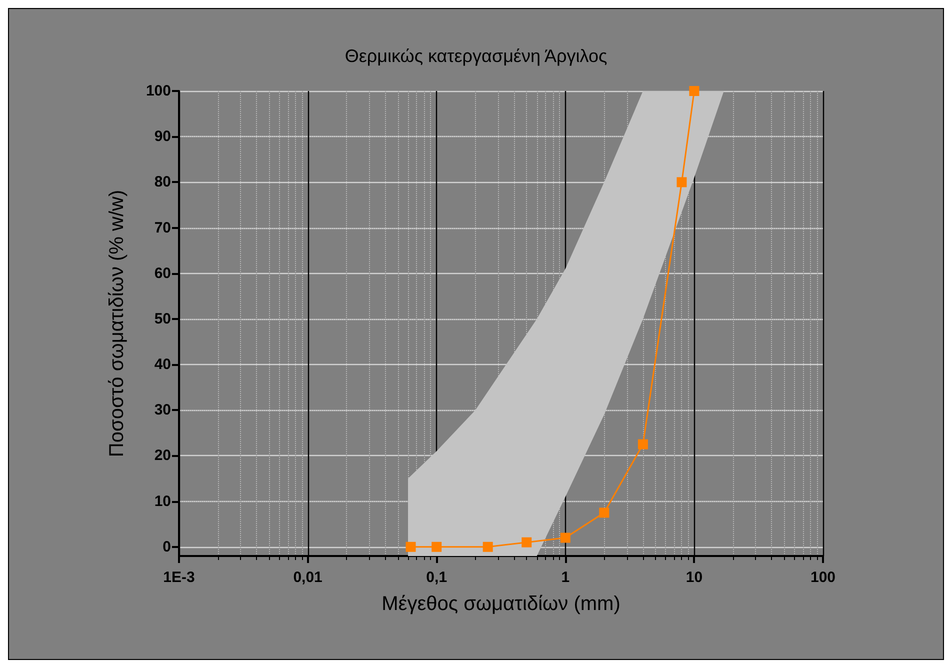 This screenshot has width=952, height=668. I want to click on y-tick-label: 30, so click(162, 410).